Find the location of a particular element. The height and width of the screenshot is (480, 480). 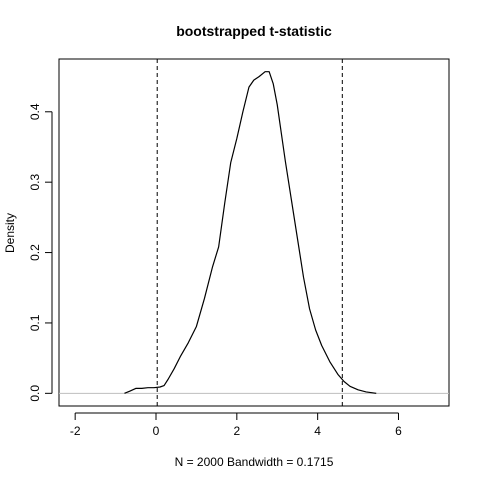

x-tick-label: 0 is located at coordinates (156, 431).